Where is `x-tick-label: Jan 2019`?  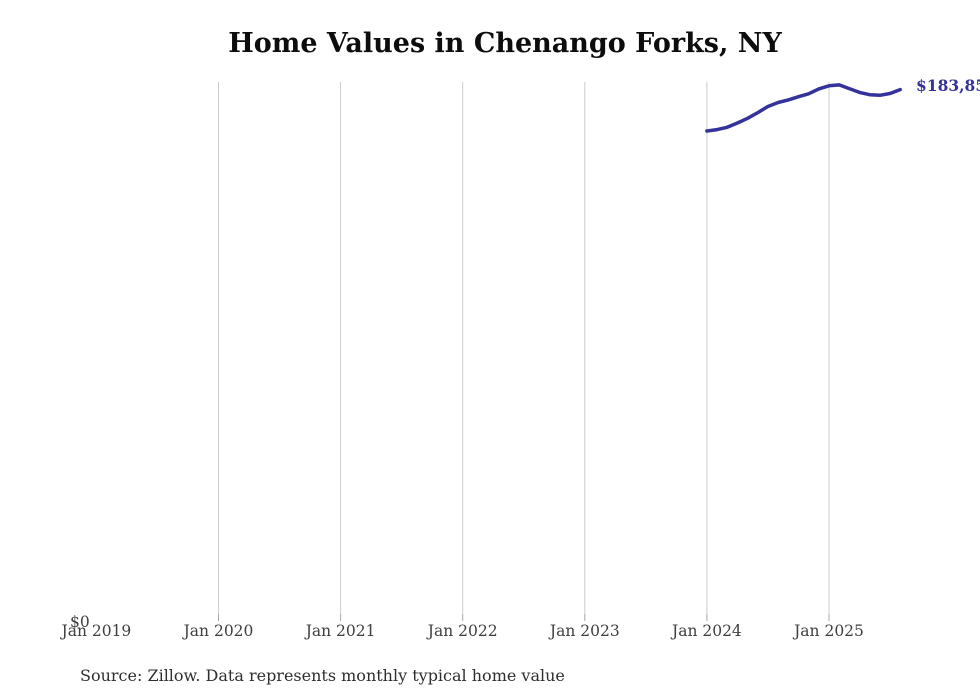
x-tick-label: Jan 2019 is located at coordinates (96, 631).